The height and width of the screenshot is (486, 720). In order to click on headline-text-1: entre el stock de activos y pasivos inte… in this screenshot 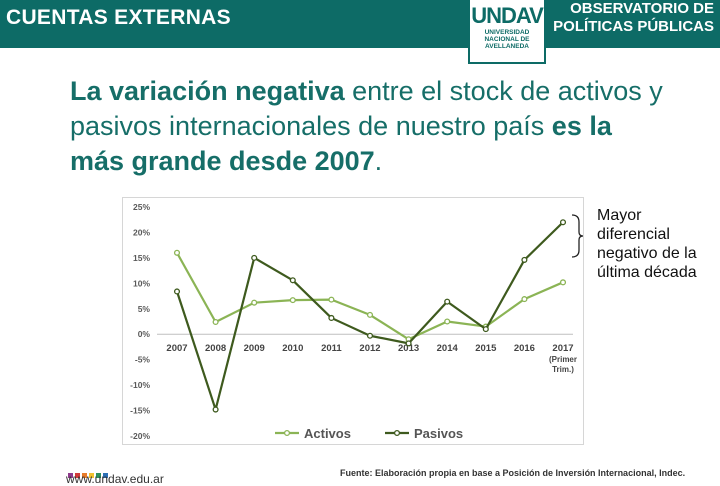, I will do `click(366, 108)`.